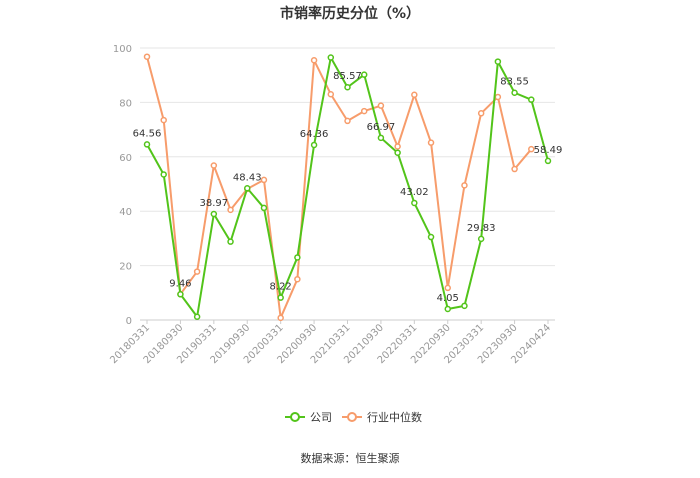 The image size is (700, 478). Describe the element at coordinates (122, 185) in the screenshot. I see `y-axis: 0 20 40 60 80 100` at that location.